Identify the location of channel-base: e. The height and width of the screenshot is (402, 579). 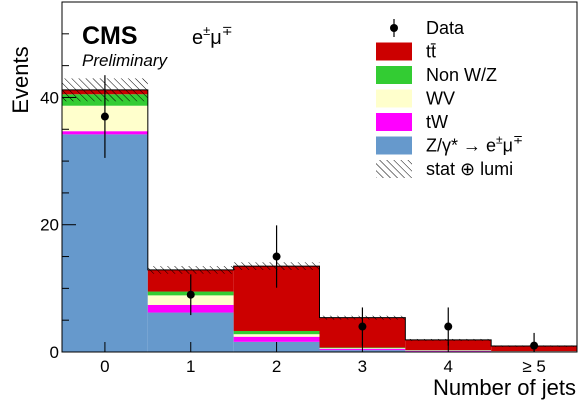
(197, 38).